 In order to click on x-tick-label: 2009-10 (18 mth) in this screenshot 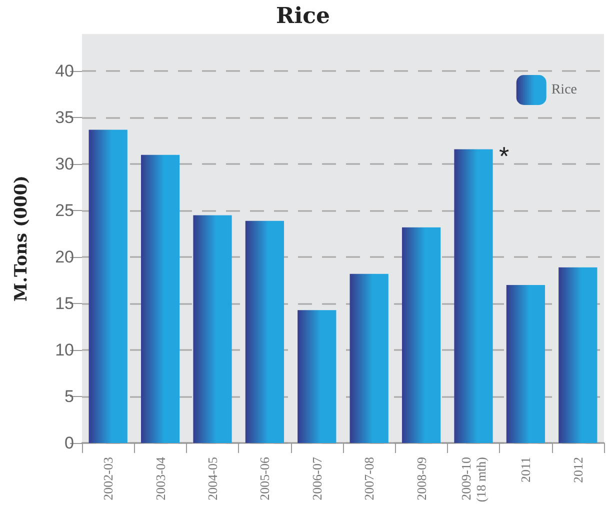, I will do `click(473, 479)`.